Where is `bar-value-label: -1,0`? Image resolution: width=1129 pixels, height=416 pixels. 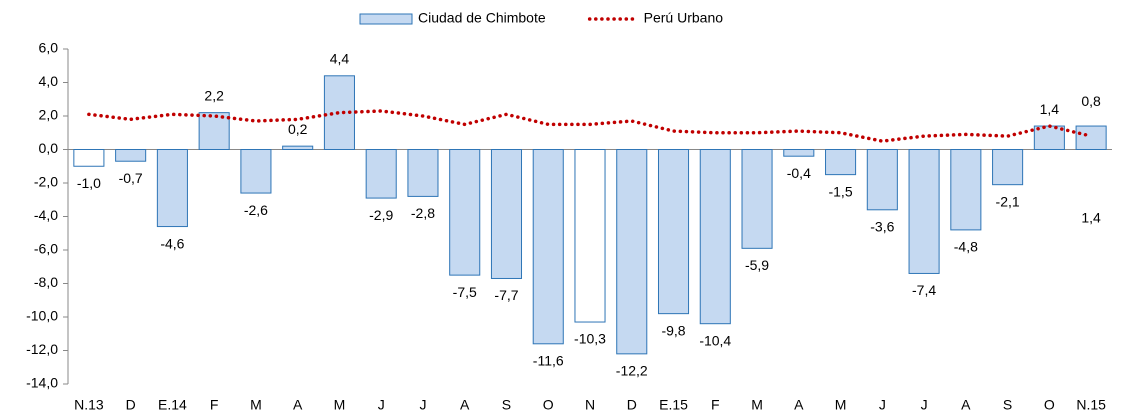 bar-value-label: -1,0 is located at coordinates (89, 183).